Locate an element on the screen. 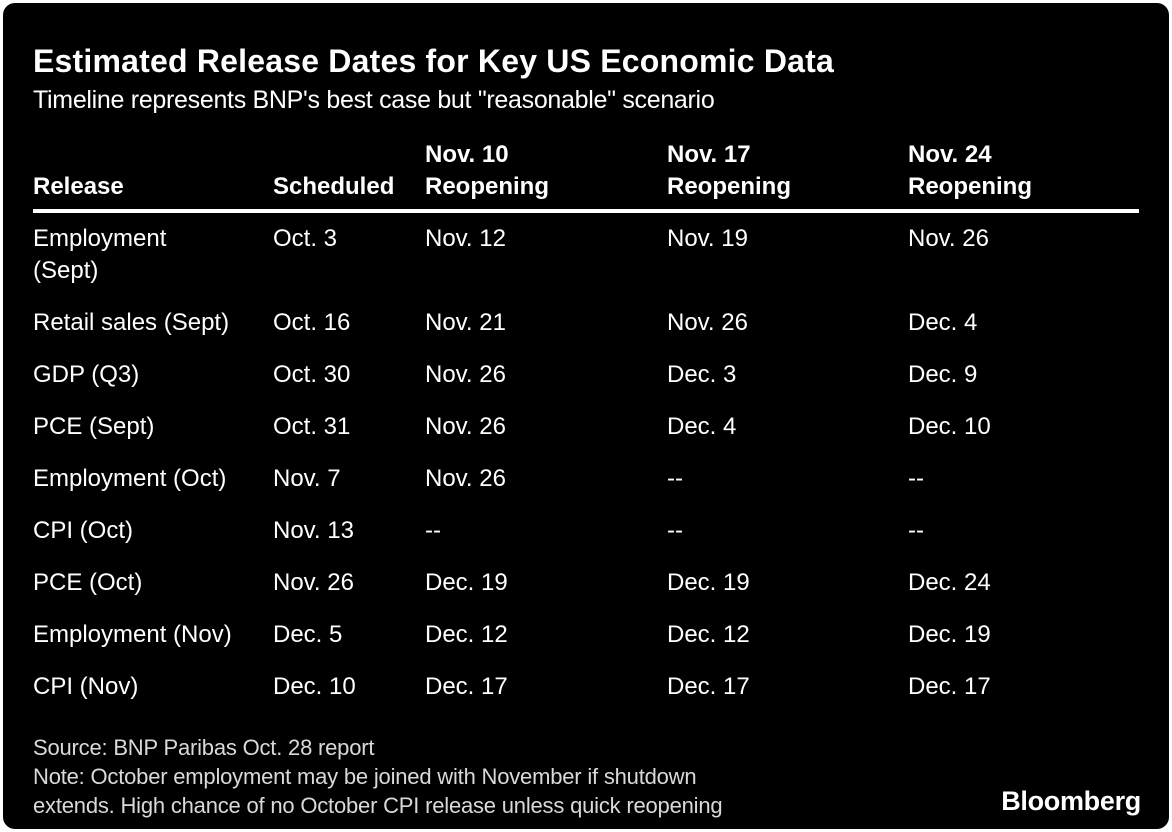 The image size is (1172, 832). release-cell: Employment (Oct) is located at coordinates (130, 478).